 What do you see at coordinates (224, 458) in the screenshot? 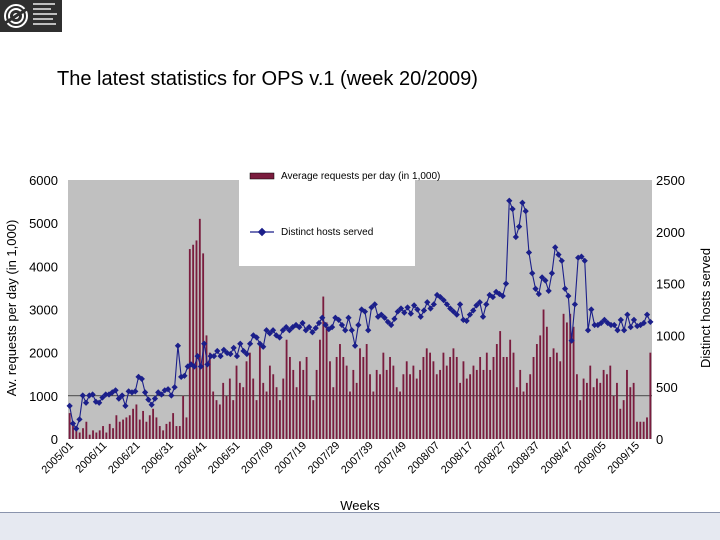
I see `x-tick-label: 2006/51` at bounding box center [224, 458].